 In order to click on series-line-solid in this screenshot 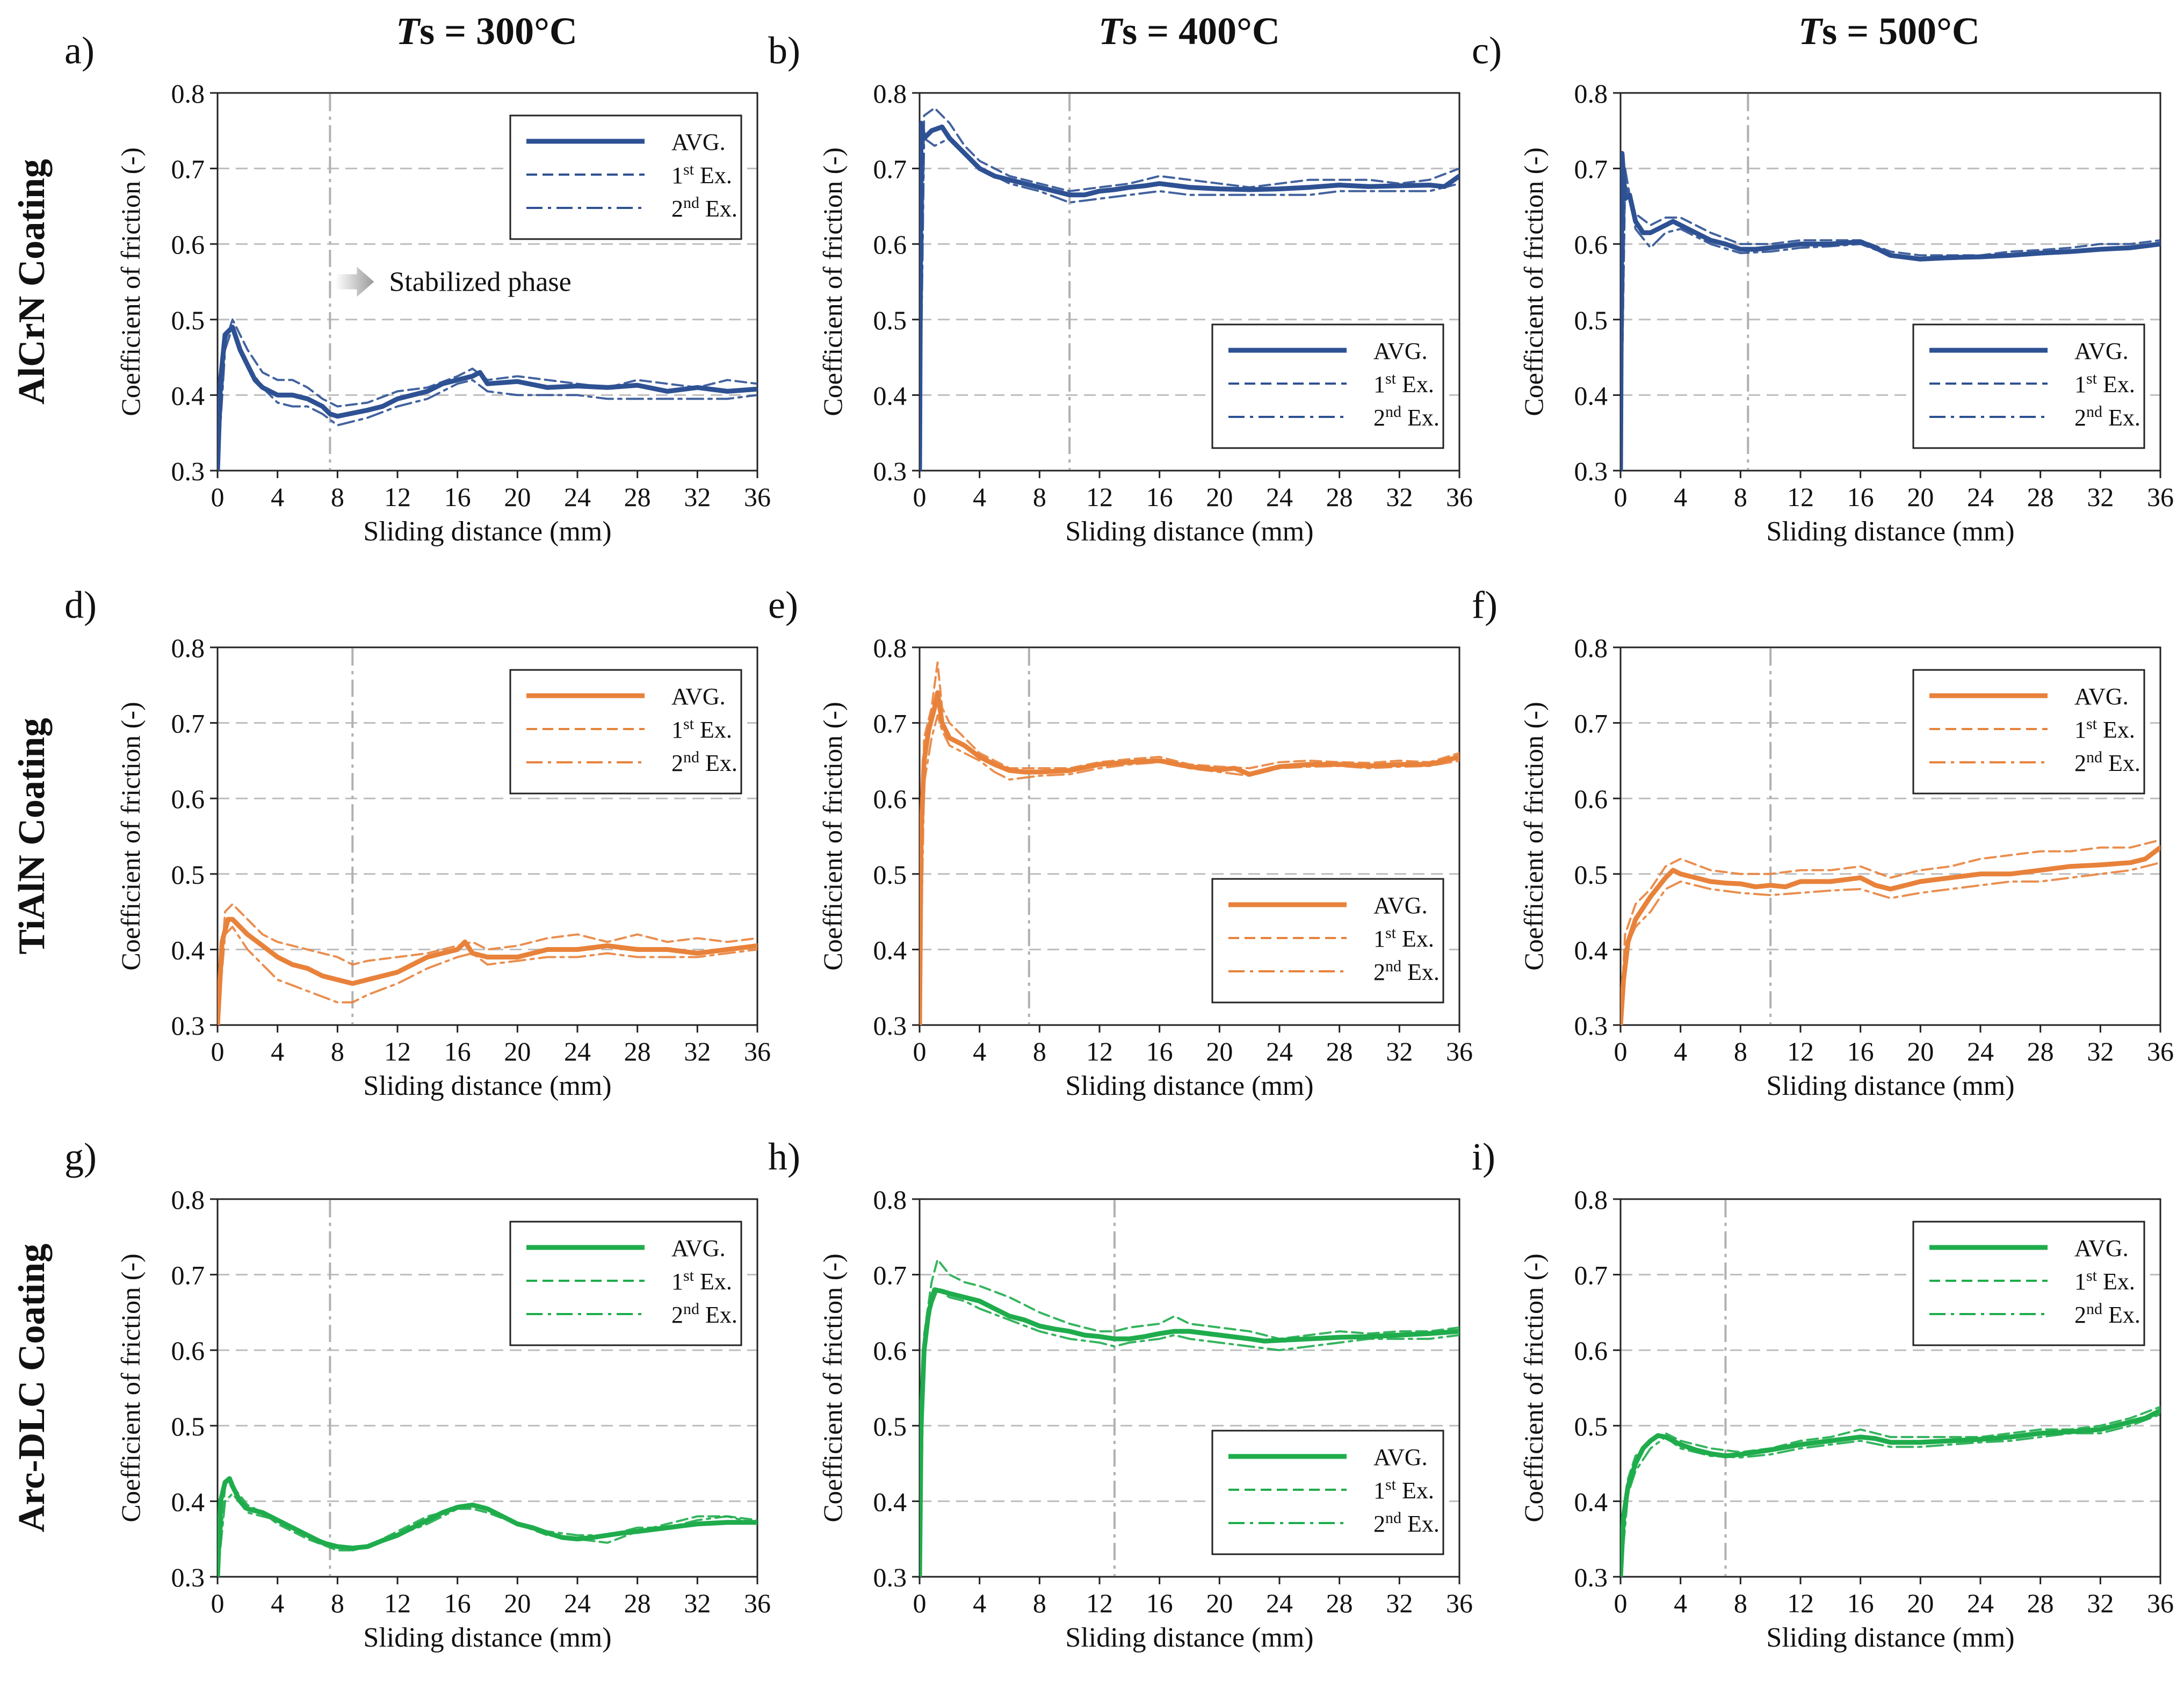, I will do `click(1189, 295)`.